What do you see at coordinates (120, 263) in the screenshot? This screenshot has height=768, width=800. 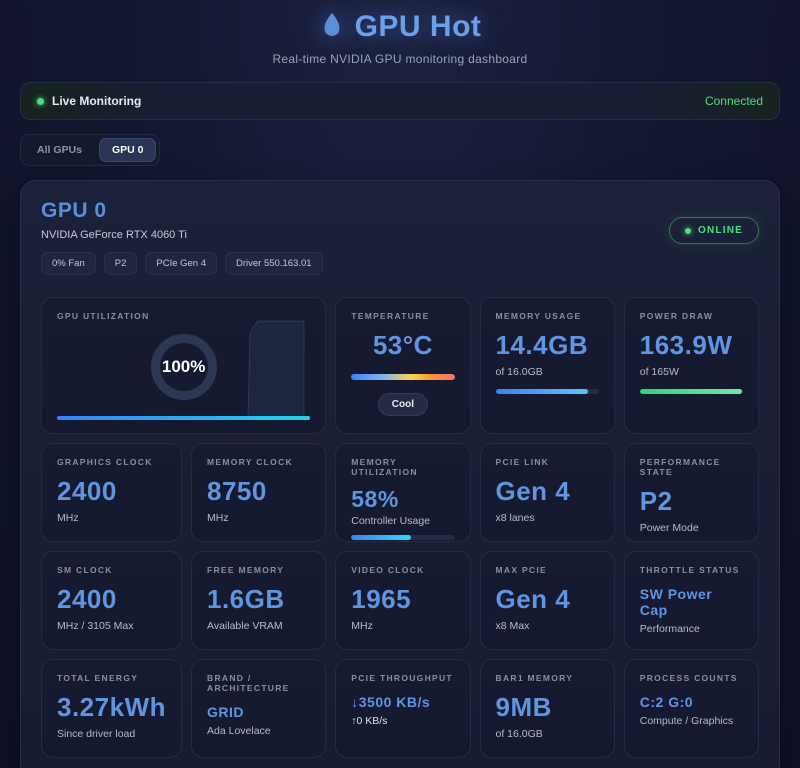 I see `pstate-badge: P2` at bounding box center [120, 263].